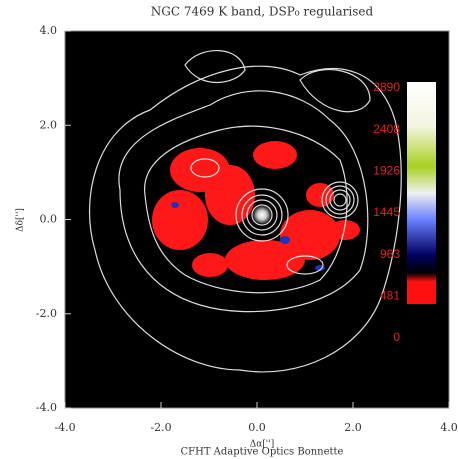 The height and width of the screenshot is (459, 458). I want to click on y-tick-label: -2.0, so click(46, 313).